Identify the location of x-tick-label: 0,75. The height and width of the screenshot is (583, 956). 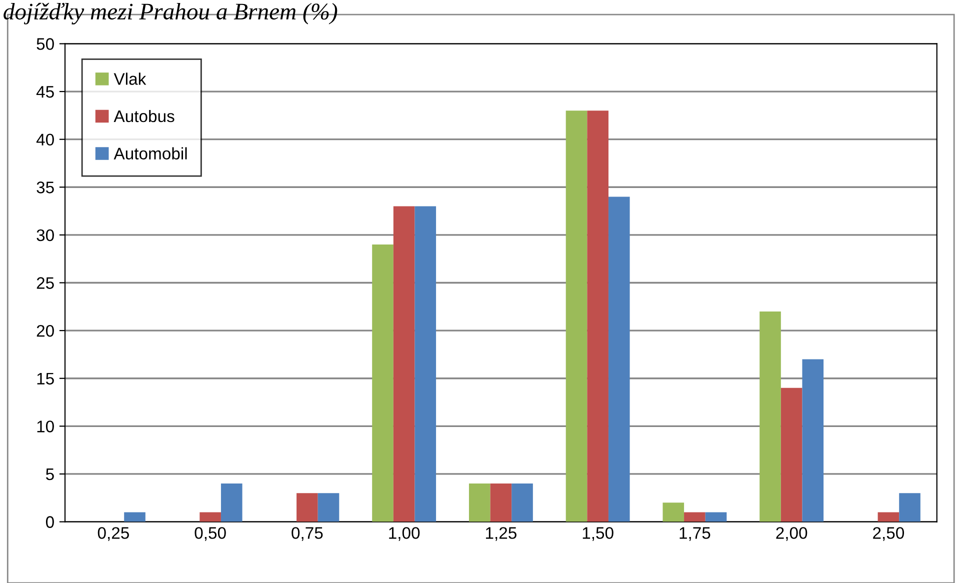
(307, 534).